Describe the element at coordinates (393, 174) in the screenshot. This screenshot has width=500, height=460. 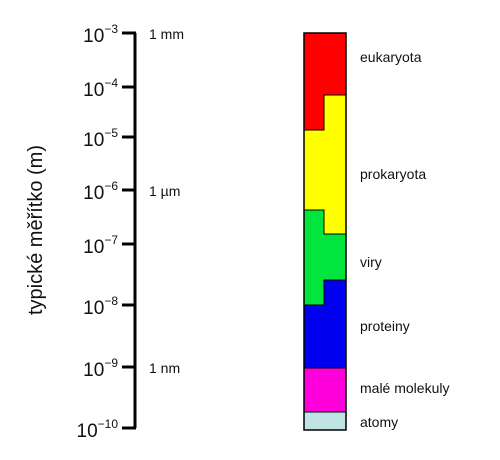
I see `category-label-prokaryota: prokaryota` at that location.